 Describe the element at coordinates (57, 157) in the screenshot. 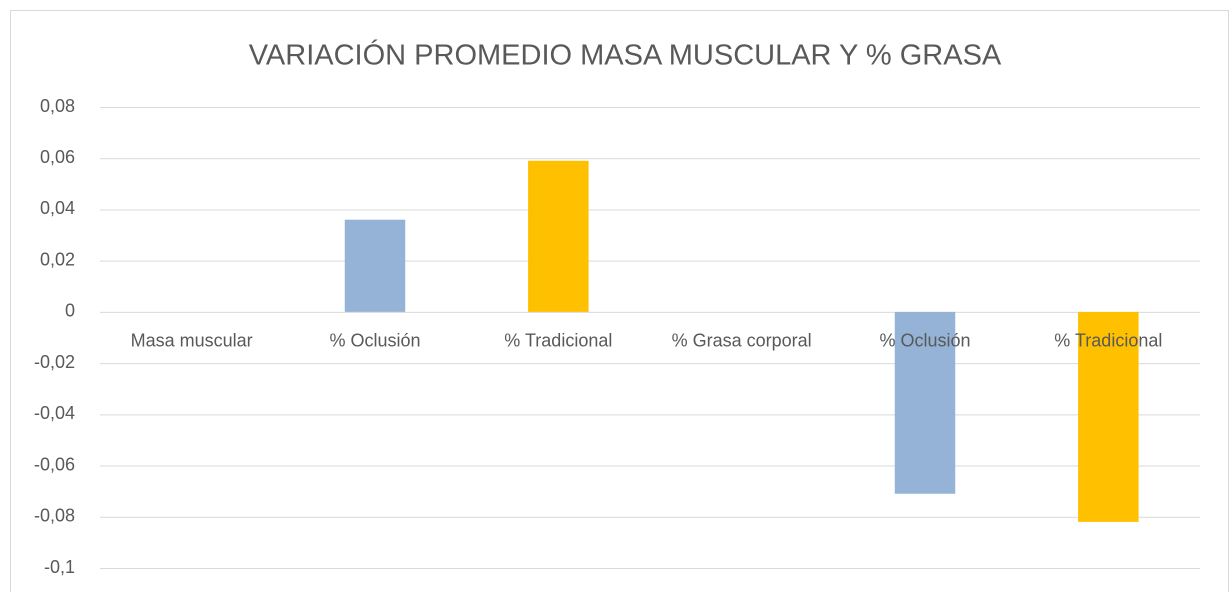

I see `y-tick-label: 0,06` at that location.